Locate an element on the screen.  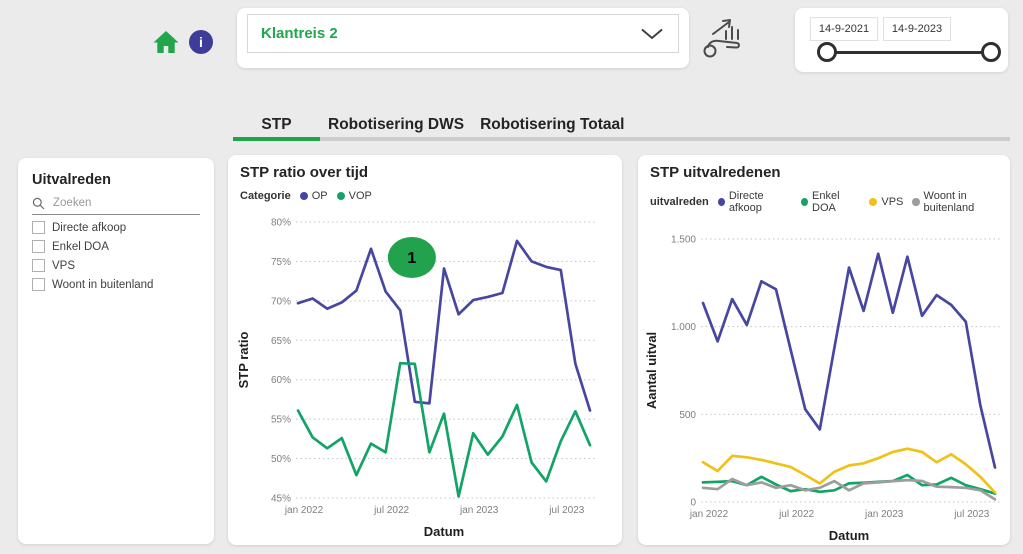
filter-option-label: Directe afkoop is located at coordinates (89, 227).